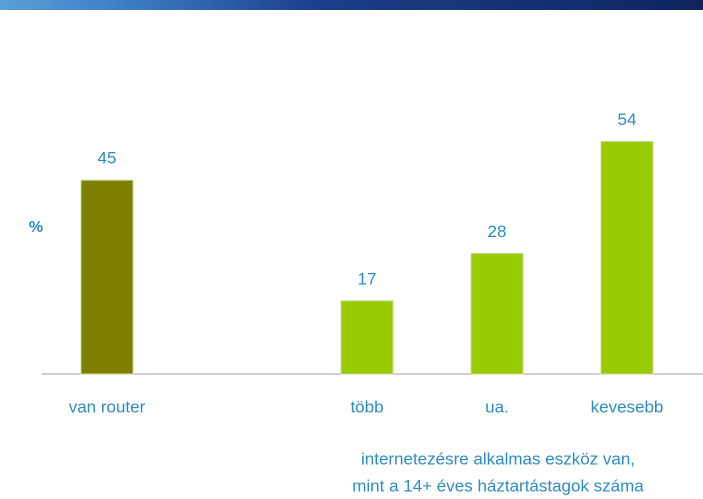 This screenshot has width=703, height=499. Describe the element at coordinates (627, 119) in the screenshot. I see `value-label: 54` at that location.